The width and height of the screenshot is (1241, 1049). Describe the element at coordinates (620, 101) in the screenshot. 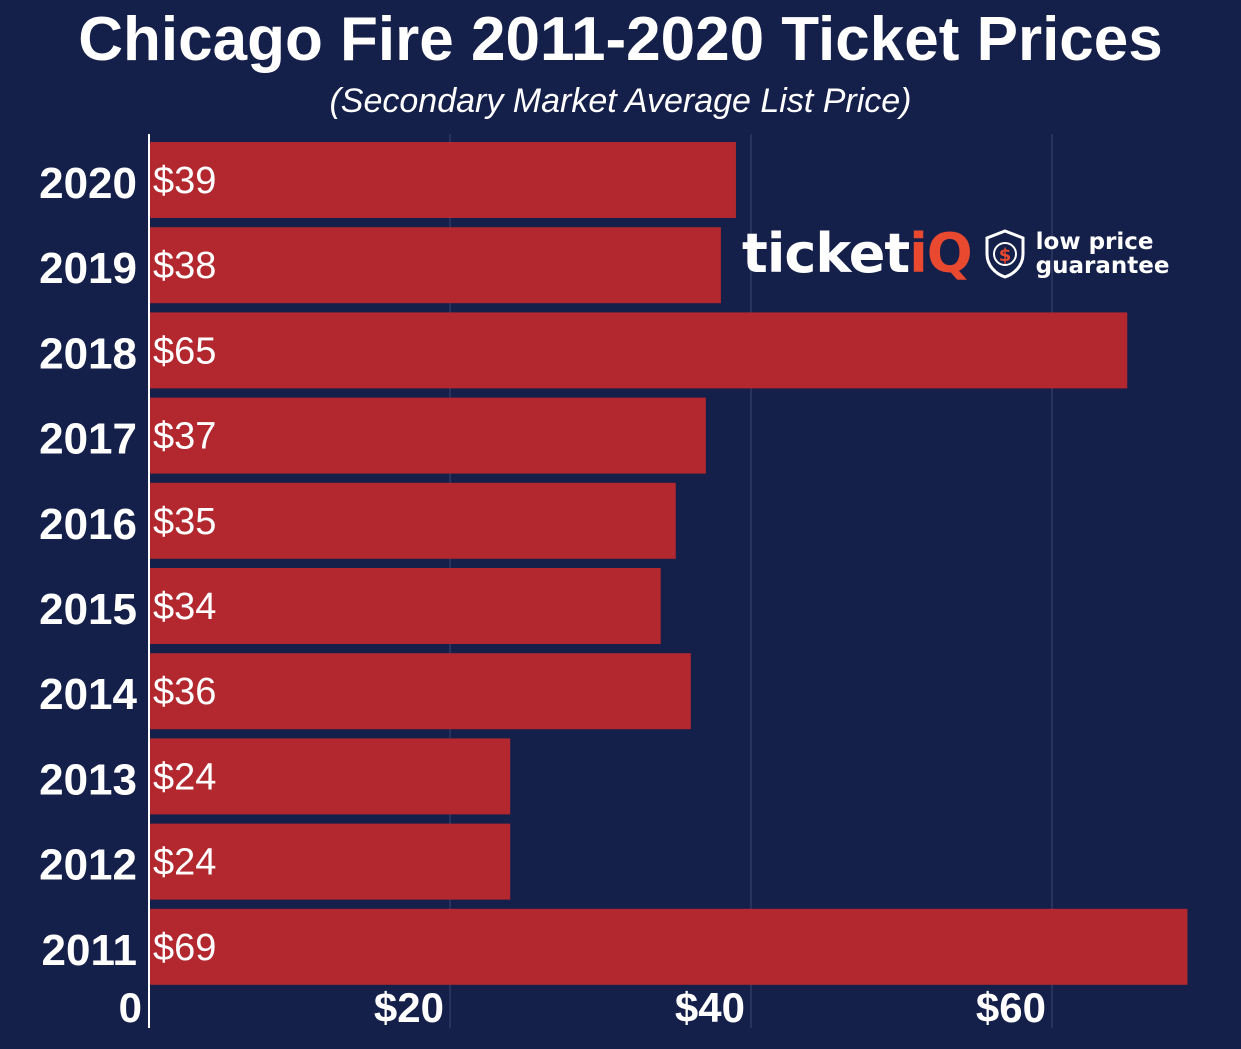

I see `chart-subtitle: (Secondary Market Average List Price)` at that location.